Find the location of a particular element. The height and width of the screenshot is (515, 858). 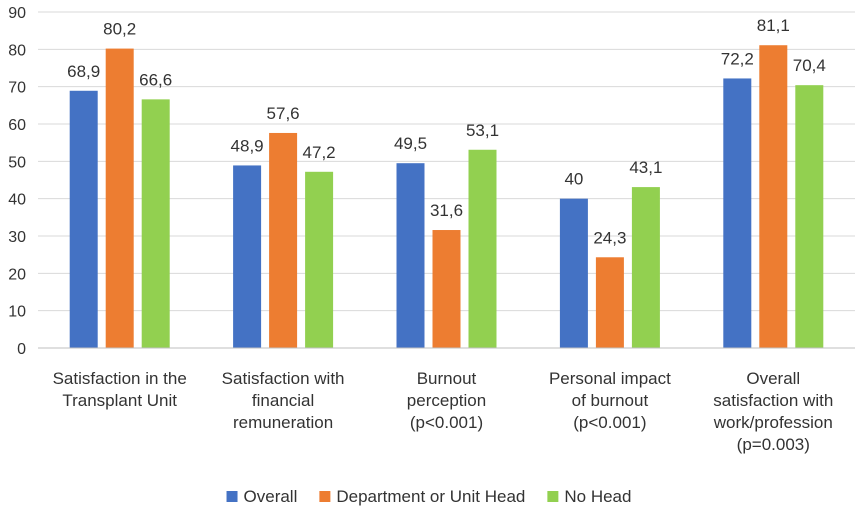

data-label: 68,9 is located at coordinates (83, 71).